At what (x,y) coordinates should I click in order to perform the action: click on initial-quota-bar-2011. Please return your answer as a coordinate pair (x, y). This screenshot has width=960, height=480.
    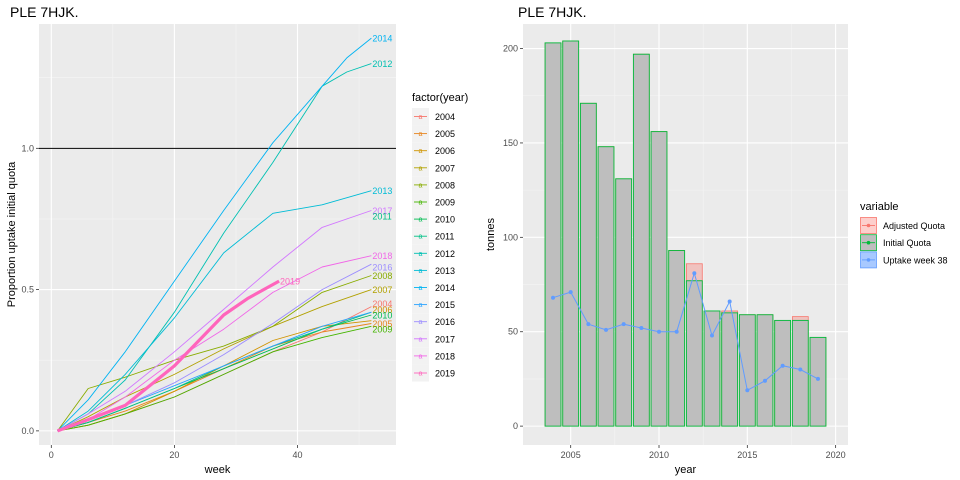
    Looking at the image, I should click on (677, 338).